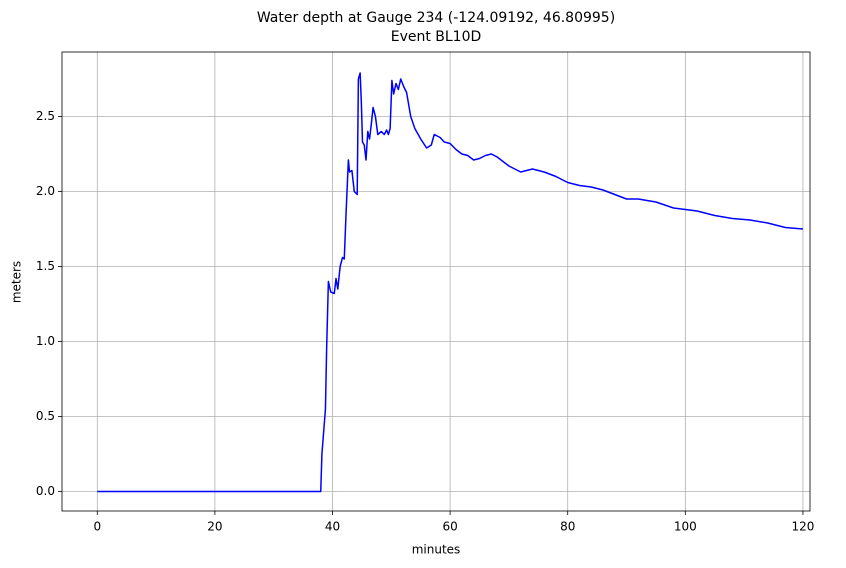  I want to click on y-axis-label: meters, so click(17, 282).